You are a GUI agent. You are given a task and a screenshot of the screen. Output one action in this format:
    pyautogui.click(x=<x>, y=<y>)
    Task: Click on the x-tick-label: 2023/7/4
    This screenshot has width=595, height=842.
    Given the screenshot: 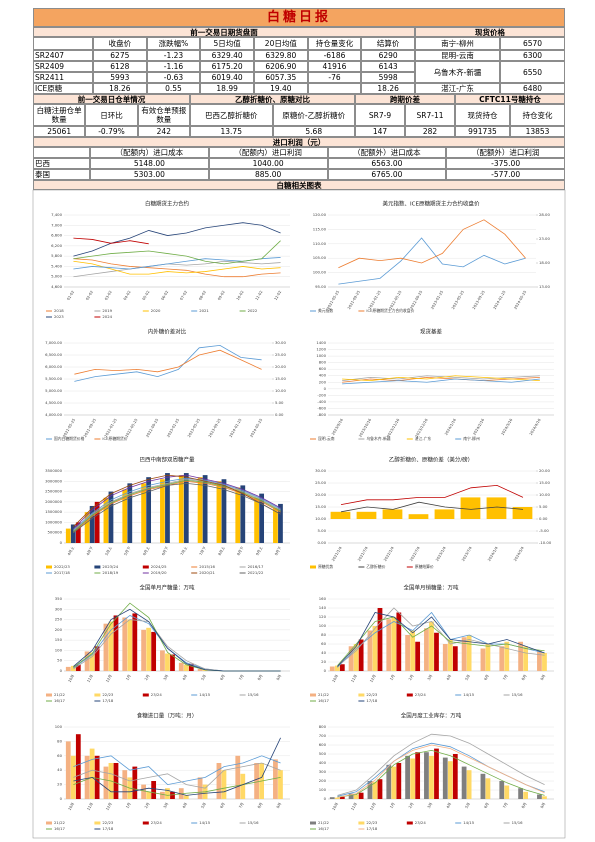 What is the action you would take?
    pyautogui.click(x=467, y=553)
    